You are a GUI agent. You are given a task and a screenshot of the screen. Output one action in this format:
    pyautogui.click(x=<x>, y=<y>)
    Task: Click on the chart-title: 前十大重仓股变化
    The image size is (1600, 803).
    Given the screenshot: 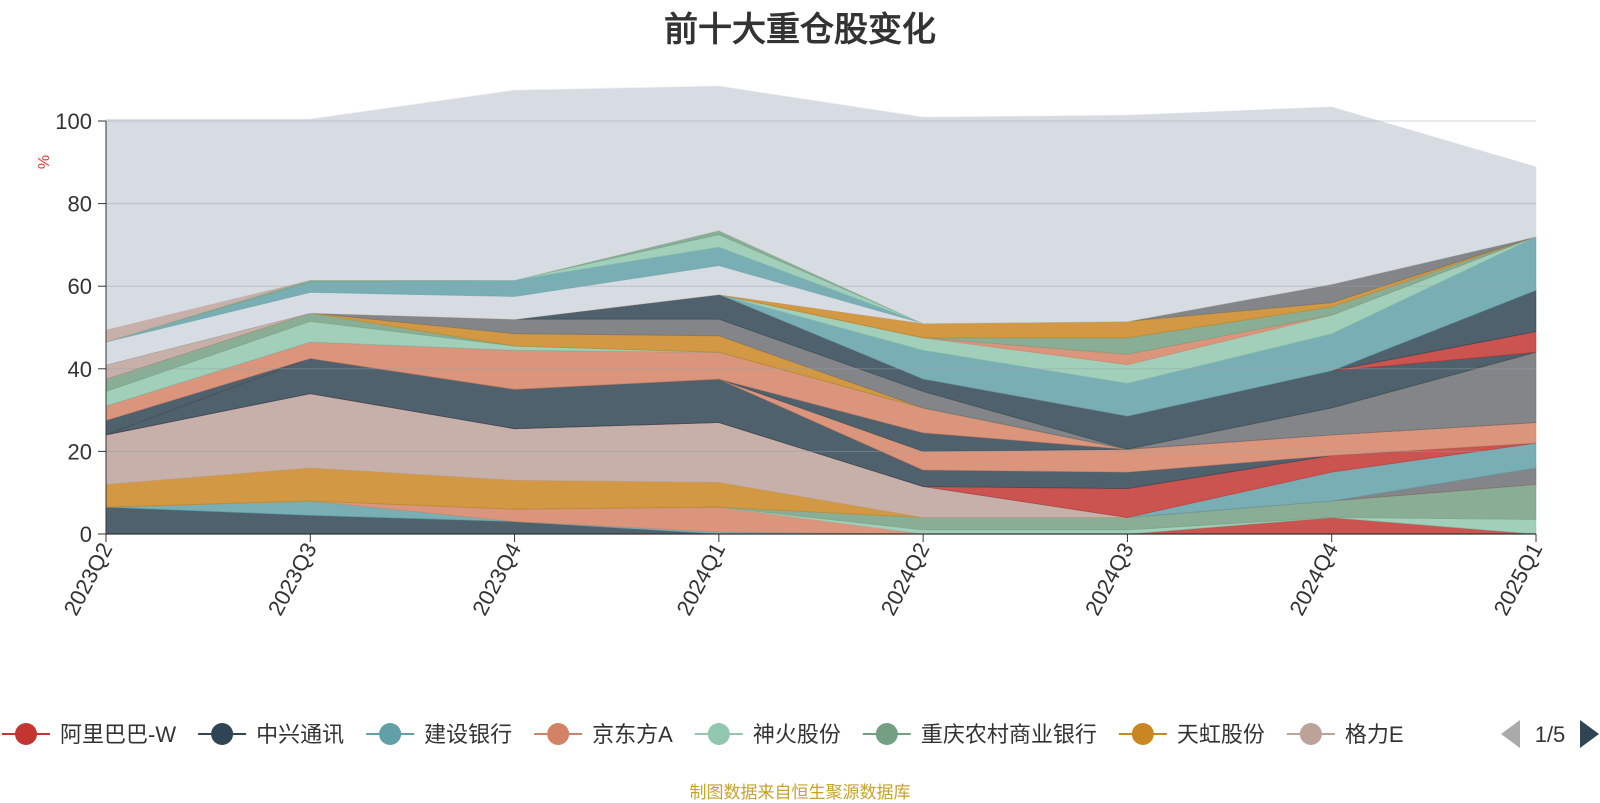 What is the action you would take?
    pyautogui.click(x=800, y=30)
    